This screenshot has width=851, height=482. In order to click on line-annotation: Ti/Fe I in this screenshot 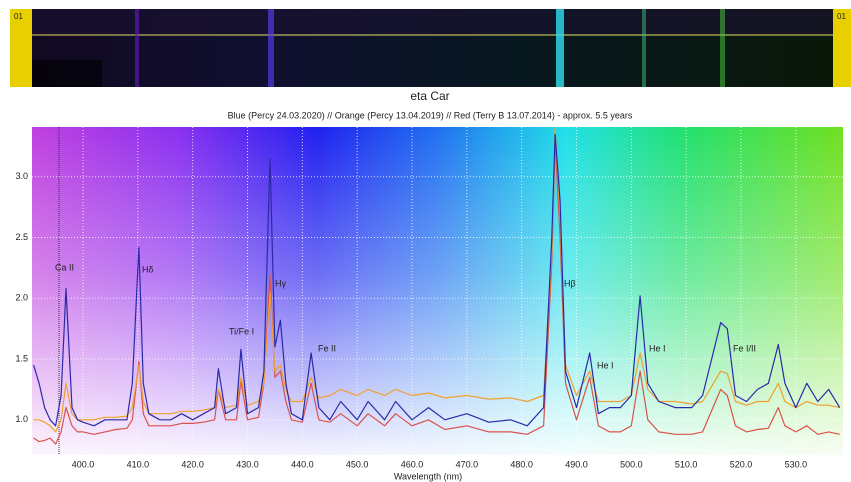, I will do `click(241, 331)`.